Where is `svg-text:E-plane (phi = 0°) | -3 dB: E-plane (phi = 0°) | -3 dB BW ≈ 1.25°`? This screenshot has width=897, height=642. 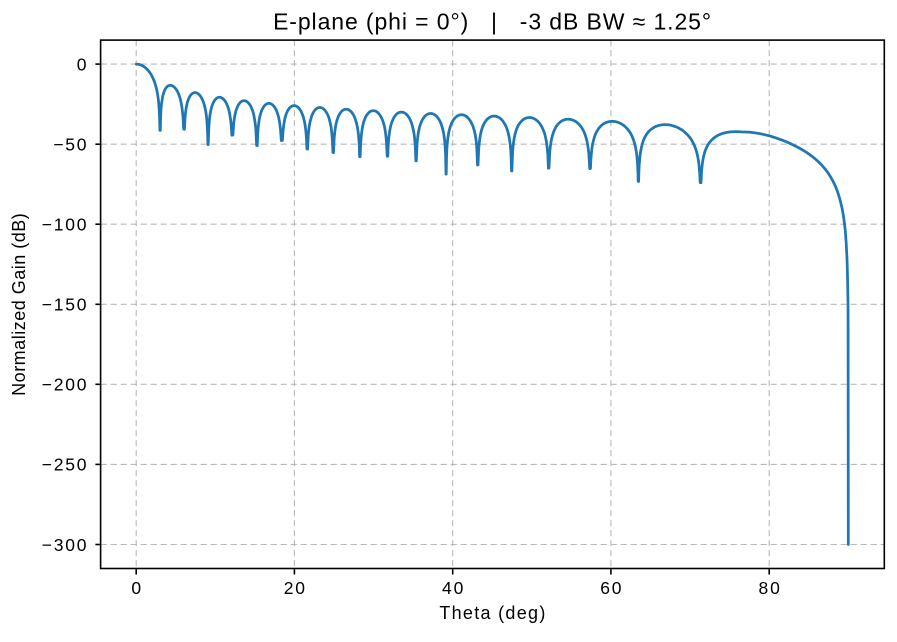 svg-text:E-plane (phi = 0°) | -3 dB: E-plane (phi = 0°) | -3 dB BW ≈ 1.25° is located at coordinates (492, 21).